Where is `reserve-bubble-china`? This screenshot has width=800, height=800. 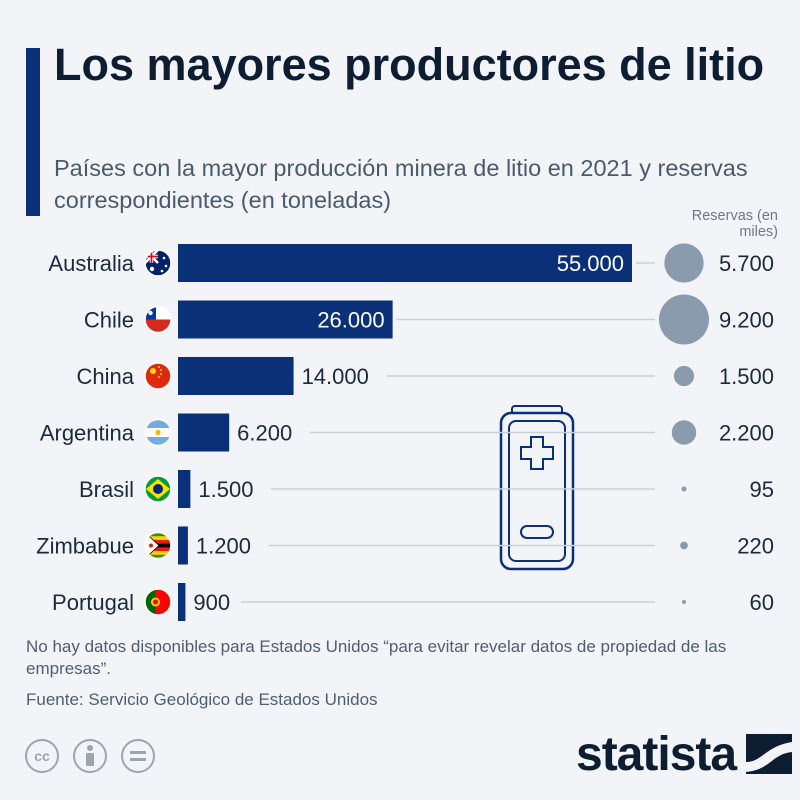 reserve-bubble-china is located at coordinates (684, 376).